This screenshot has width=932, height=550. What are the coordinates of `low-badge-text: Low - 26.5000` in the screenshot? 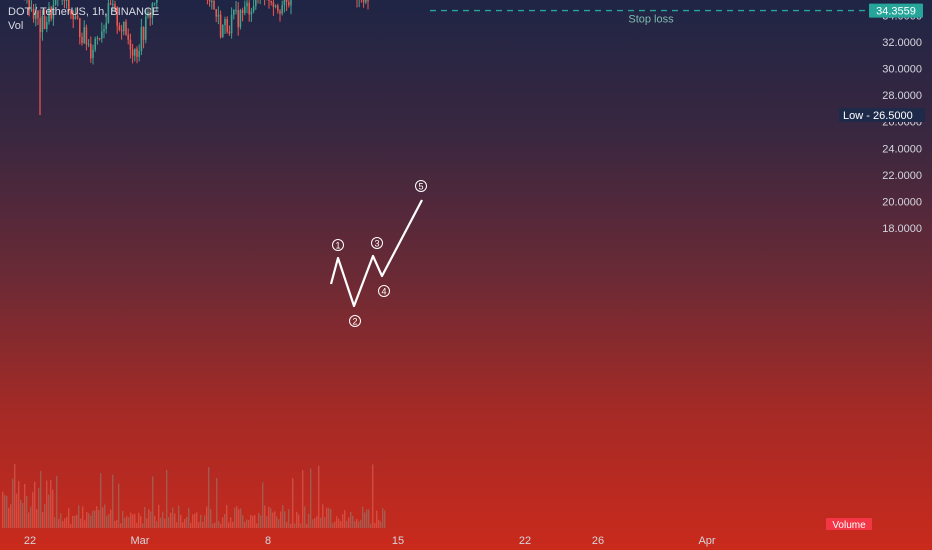 It's located at (878, 116).